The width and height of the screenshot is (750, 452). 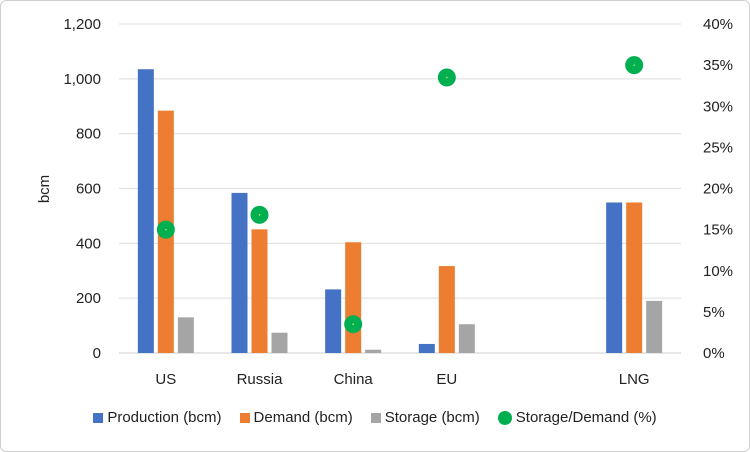 I want to click on y2-tick-label: 35%, so click(x=718, y=65).